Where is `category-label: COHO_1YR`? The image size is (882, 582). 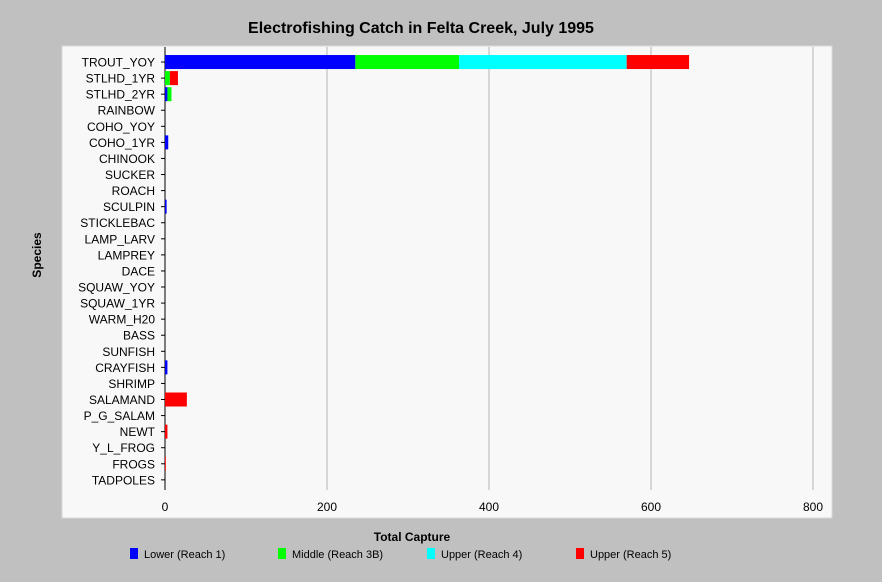 category-label: COHO_1YR is located at coordinates (122, 143).